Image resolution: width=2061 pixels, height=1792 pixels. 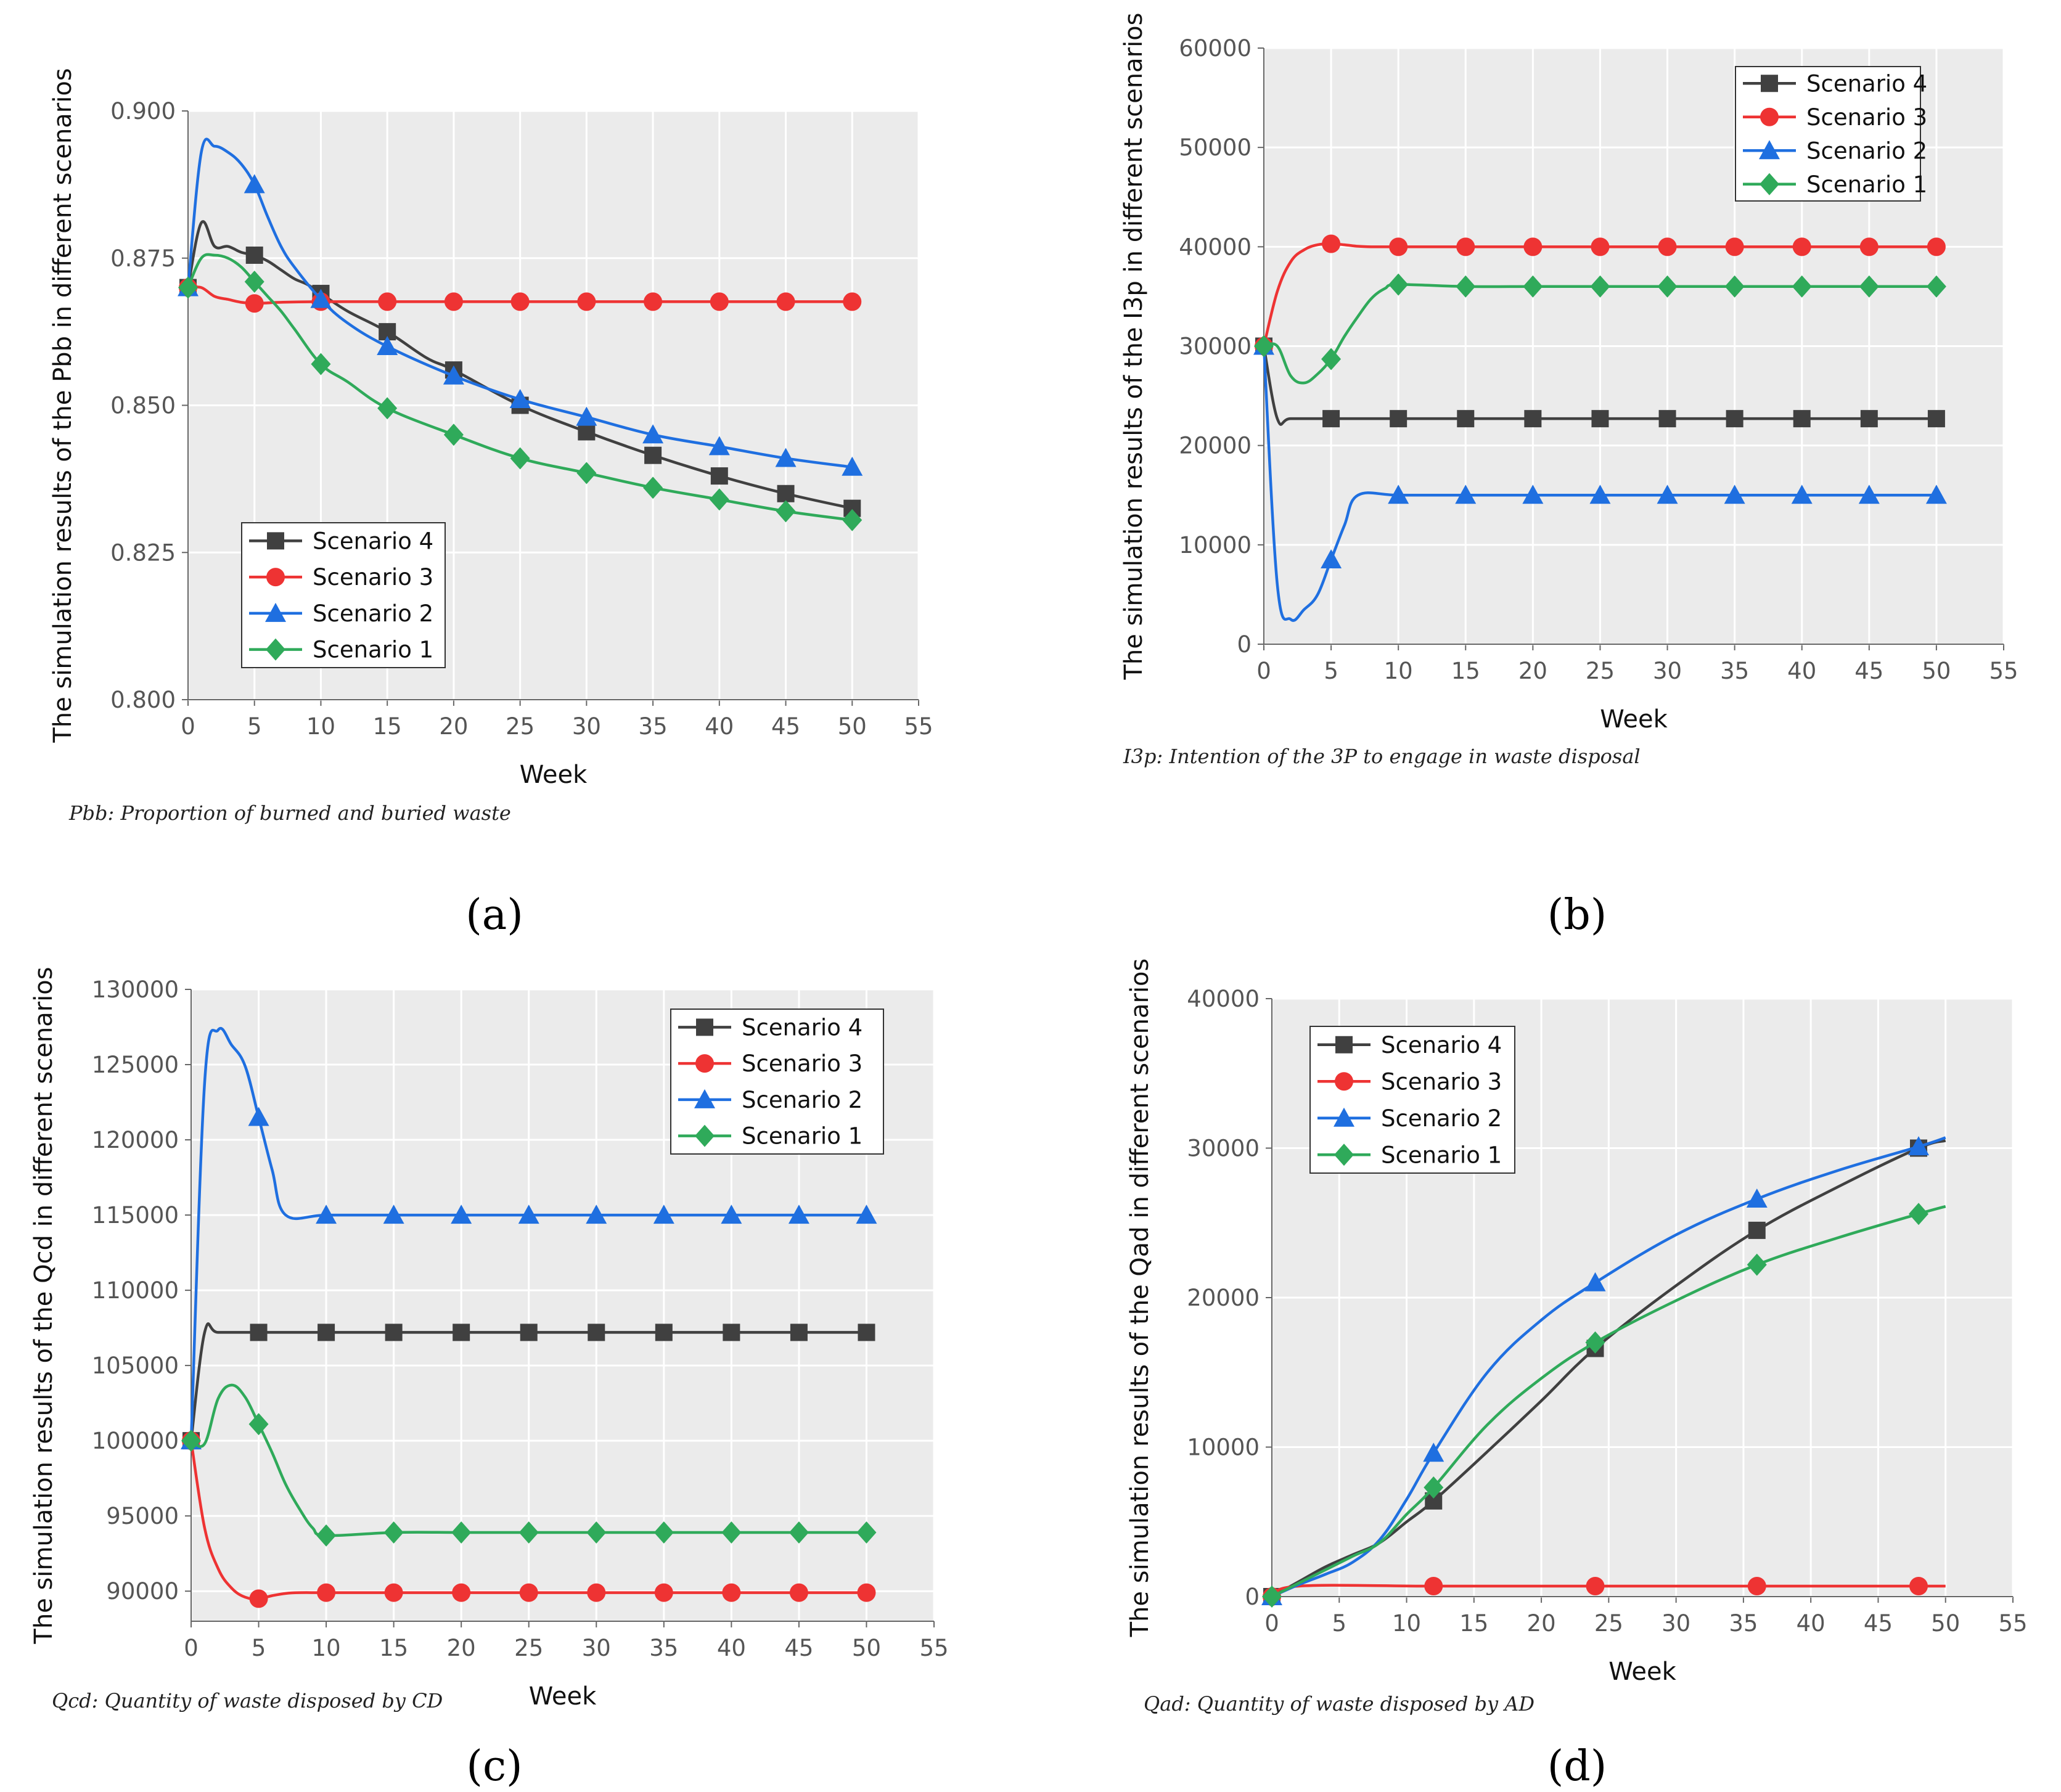 I want to click on panel-a-label: (a), so click(x=494, y=915).